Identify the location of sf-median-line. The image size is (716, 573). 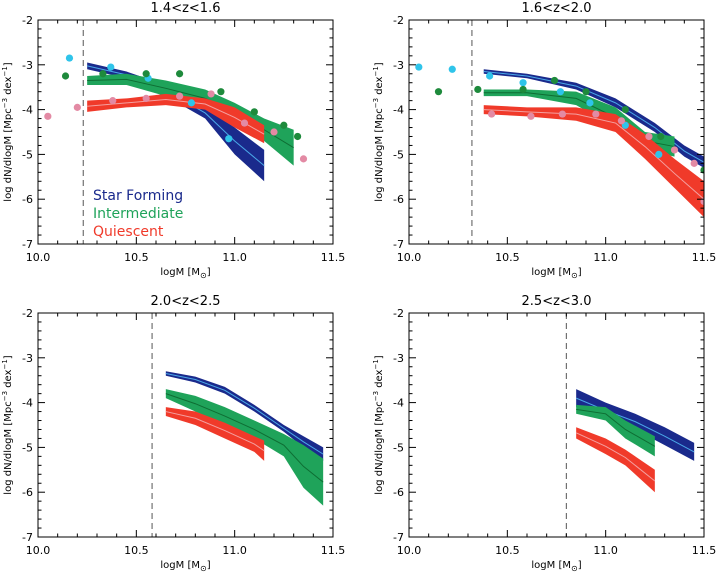
(244, 413).